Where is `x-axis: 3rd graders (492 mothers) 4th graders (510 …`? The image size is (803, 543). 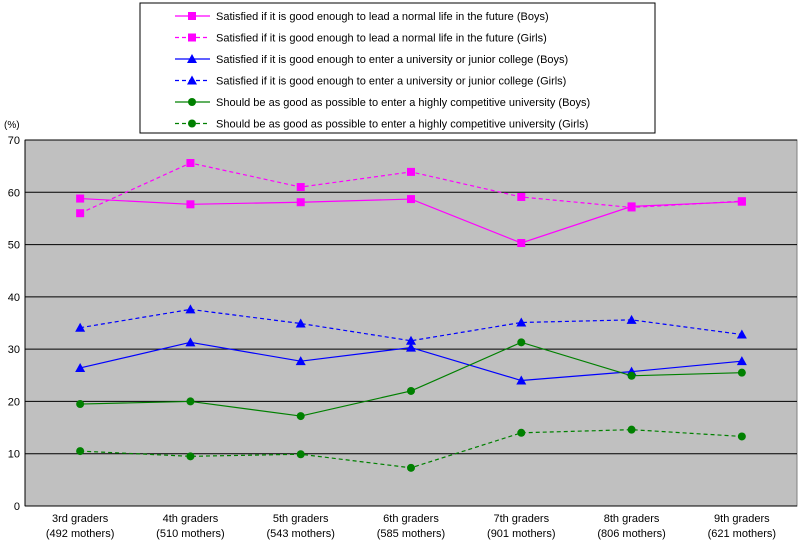 x-axis: 3rd graders (492 mothers) 4th graders (510 … is located at coordinates (411, 526).